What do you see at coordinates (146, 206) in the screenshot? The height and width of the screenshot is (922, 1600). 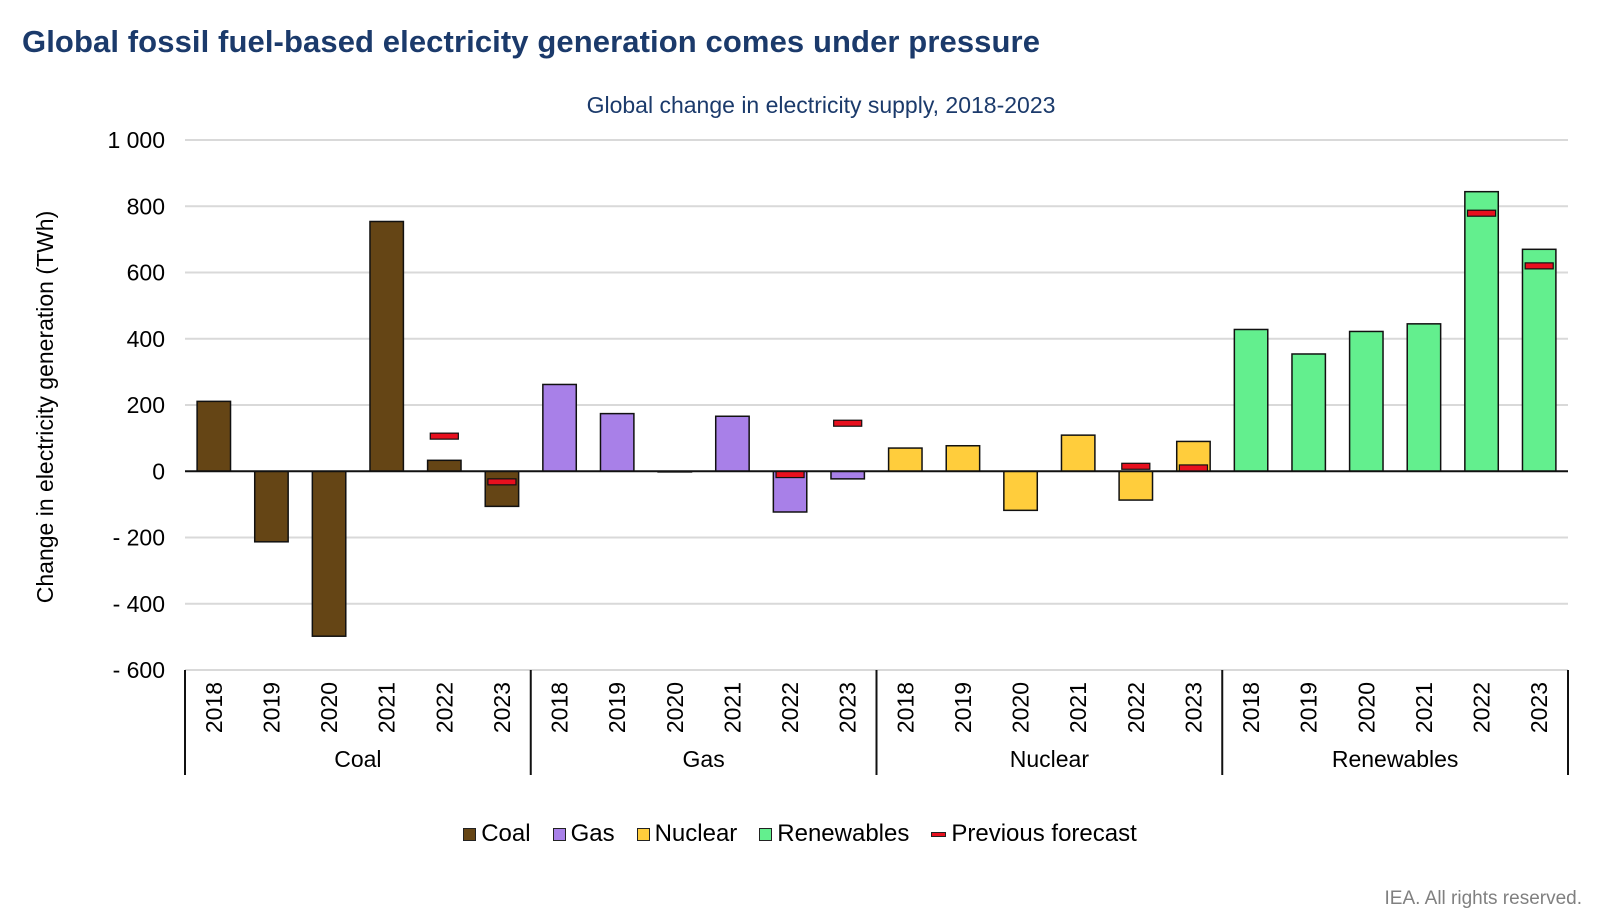 I see `y-tick-label: 800` at bounding box center [146, 206].